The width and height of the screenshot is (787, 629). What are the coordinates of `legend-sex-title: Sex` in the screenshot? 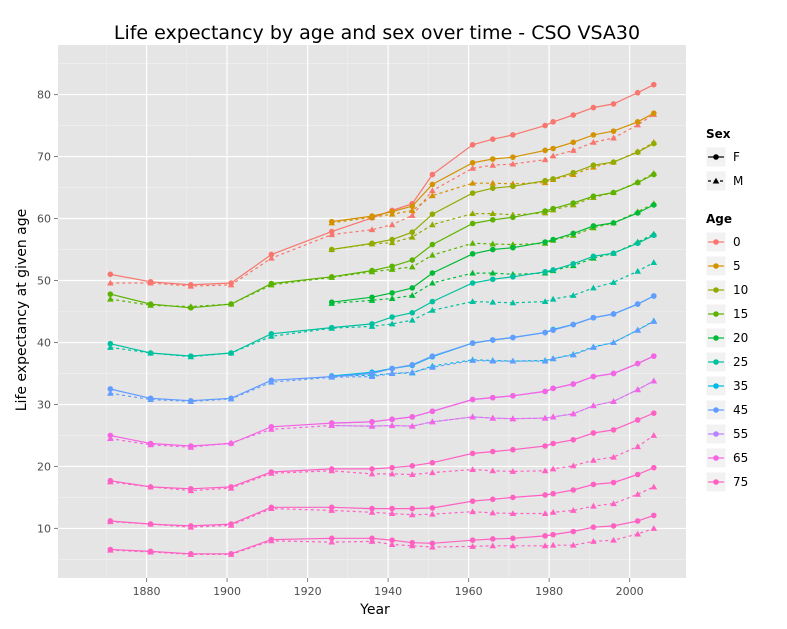 It's located at (718, 134).